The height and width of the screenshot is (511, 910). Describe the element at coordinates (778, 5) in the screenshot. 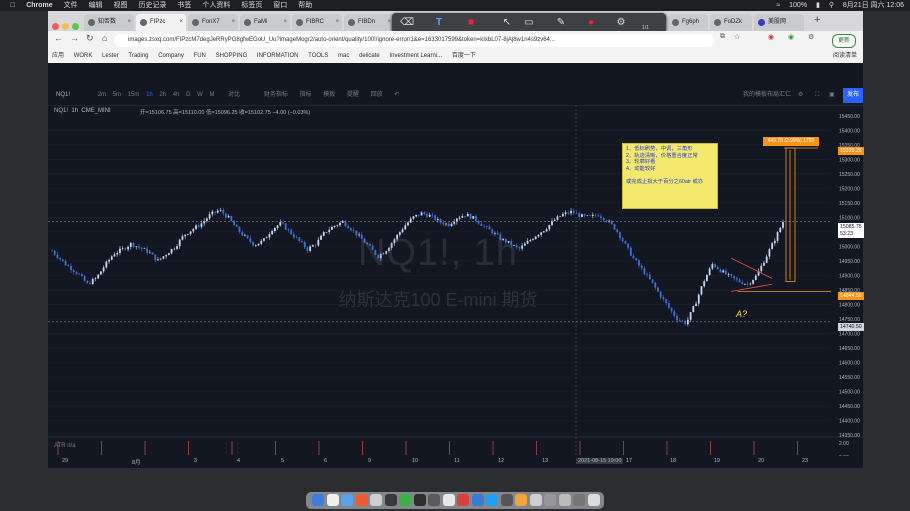

I see `wifi-icon: ≈` at that location.